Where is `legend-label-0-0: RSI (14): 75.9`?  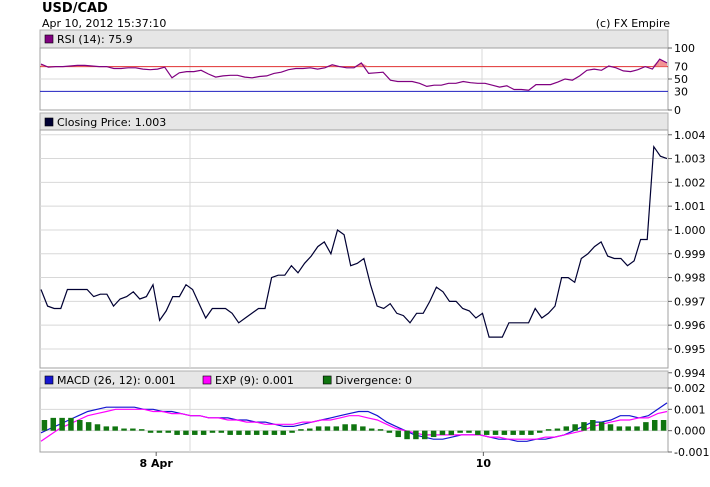
legend-label-0-0: RSI (14): 75.9 is located at coordinates (95, 39).